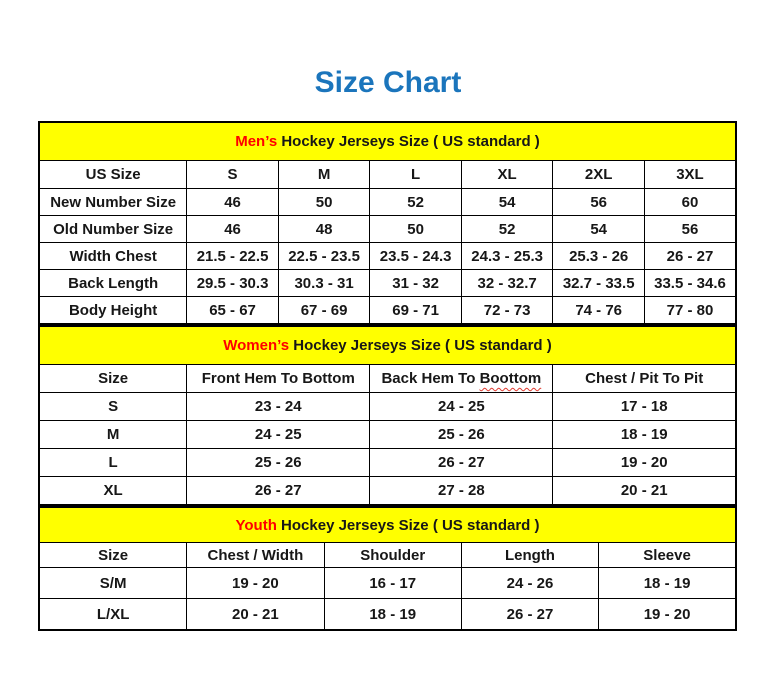  Describe the element at coordinates (392, 583) in the screenshot. I see `size-value: 16 - 17` at that location.